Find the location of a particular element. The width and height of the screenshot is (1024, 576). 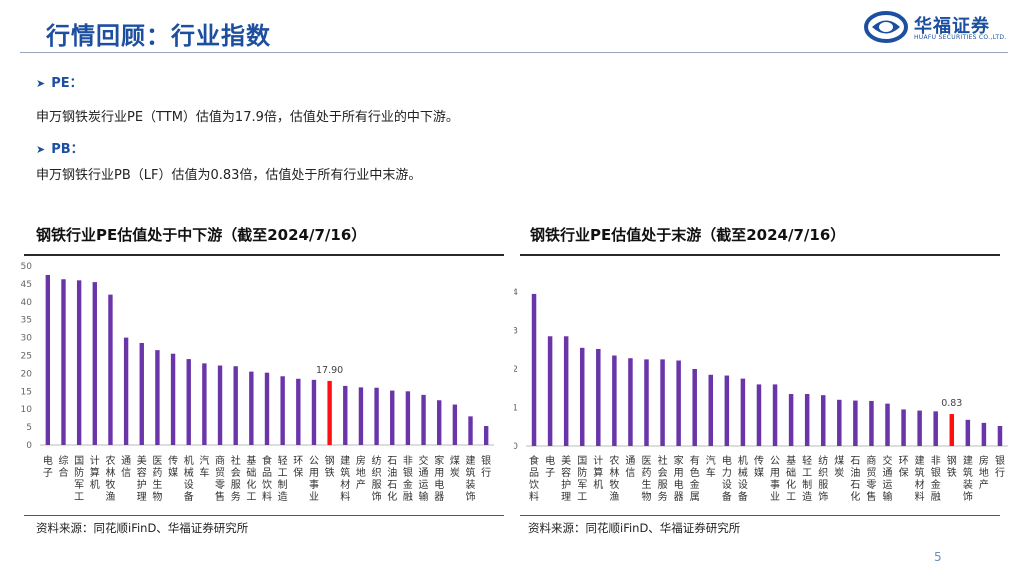

y-tick-label: 3 is located at coordinates (516, 332).